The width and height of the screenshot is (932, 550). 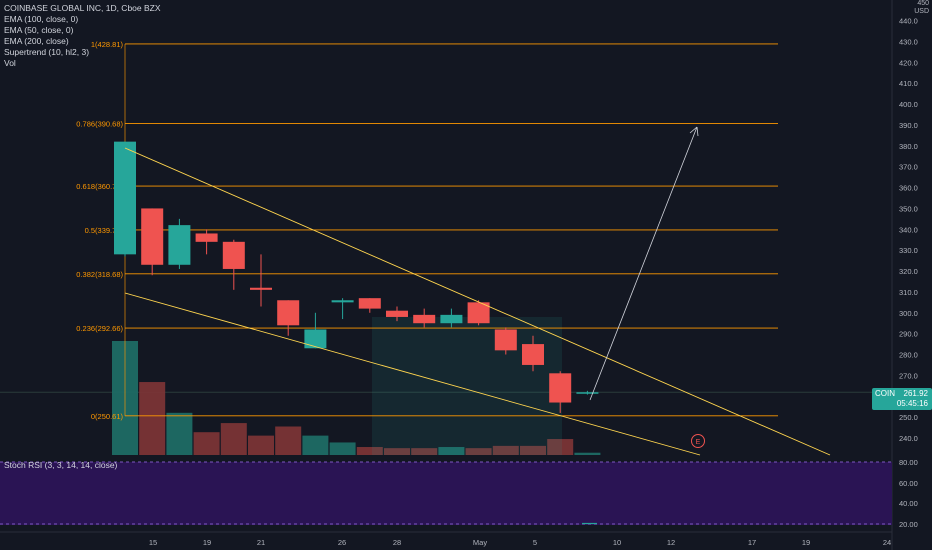 I want to click on badge-countdown: 05:45:16, so click(x=912, y=403).